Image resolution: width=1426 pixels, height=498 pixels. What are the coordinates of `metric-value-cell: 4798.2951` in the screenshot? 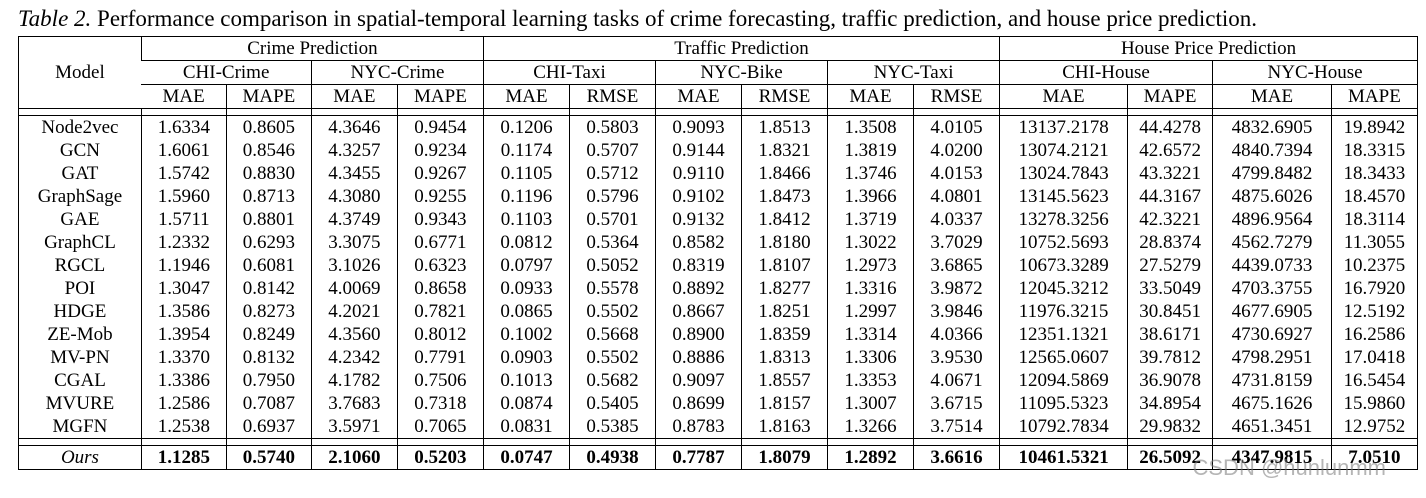 It's located at (1272, 357).